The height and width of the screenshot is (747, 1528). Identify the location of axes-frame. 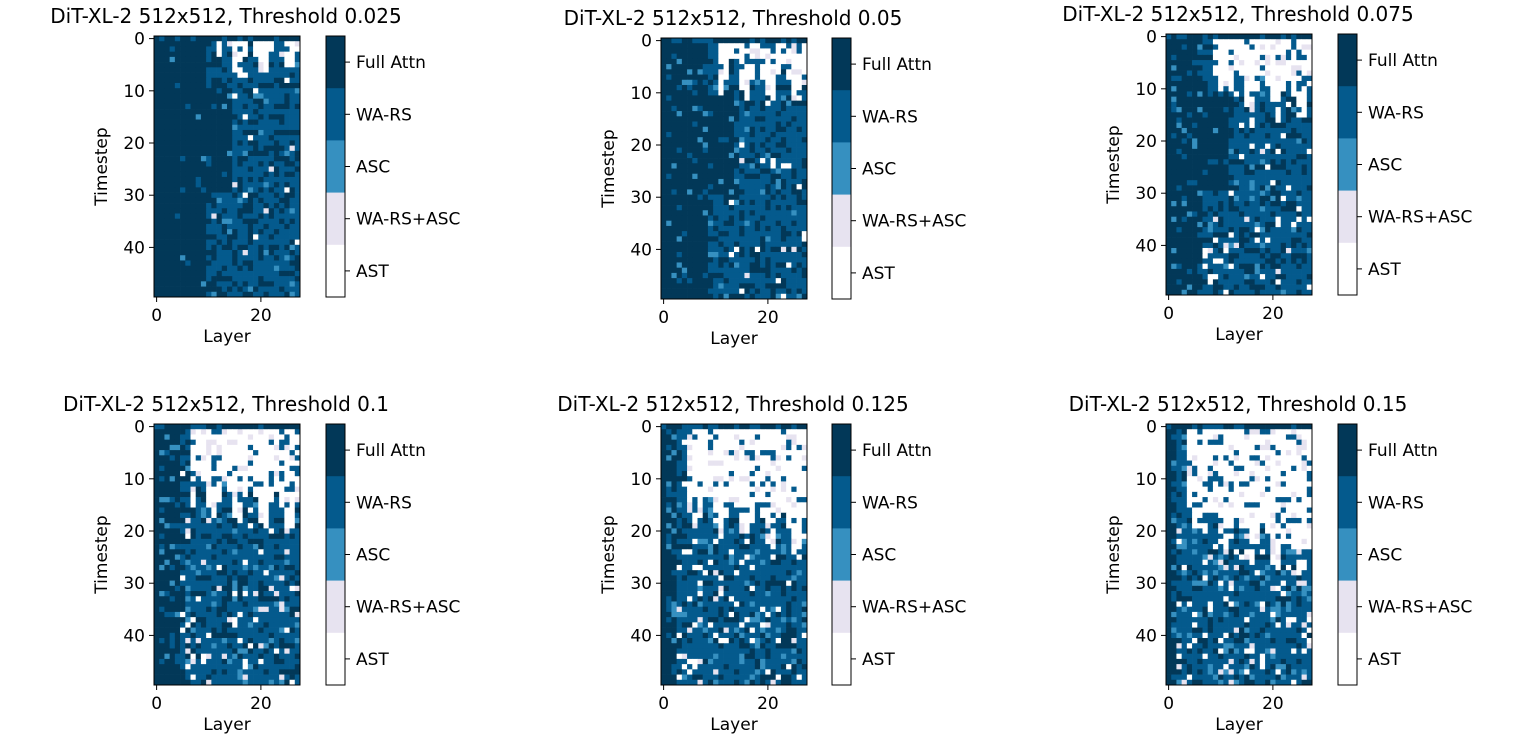
(227, 166).